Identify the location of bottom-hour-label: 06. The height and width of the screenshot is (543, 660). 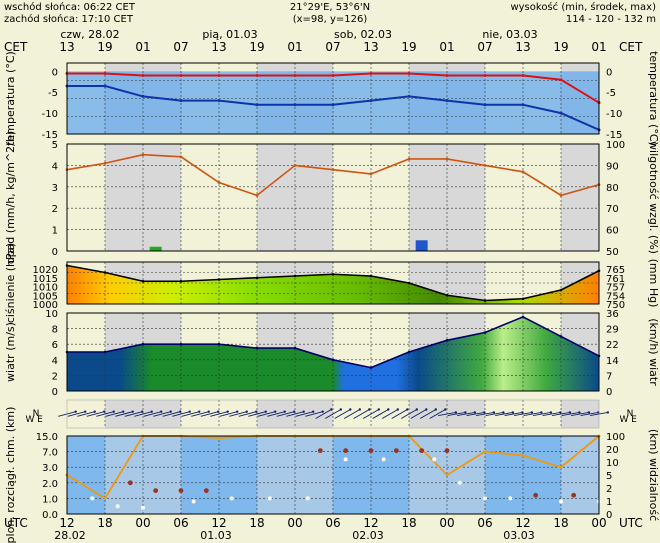
(180, 523).